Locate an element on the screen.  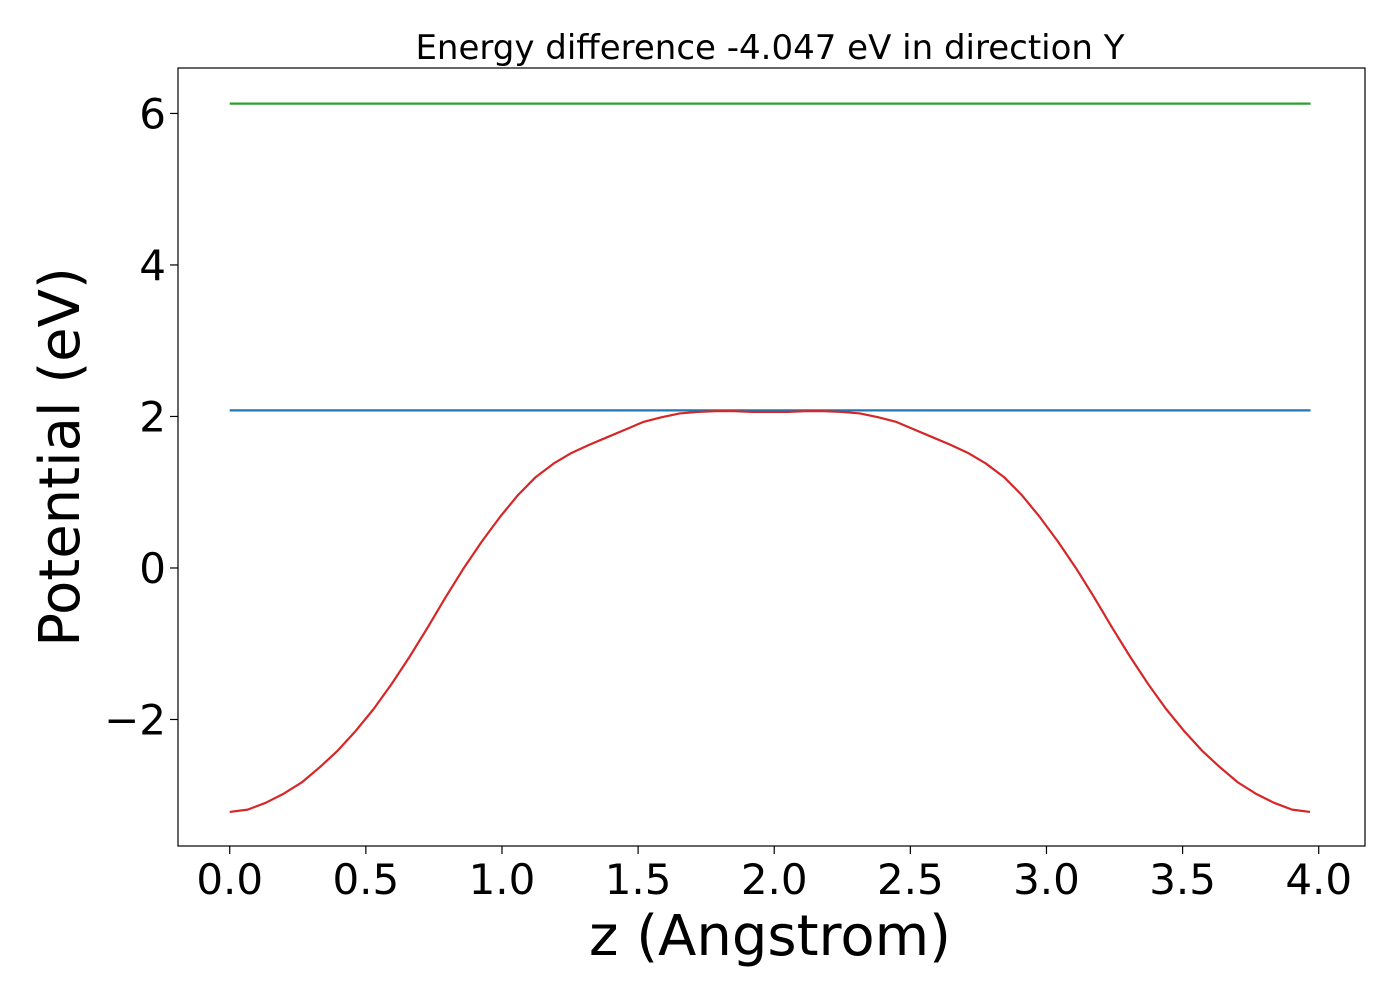
y-tick-label: 0 is located at coordinates (152, 568).